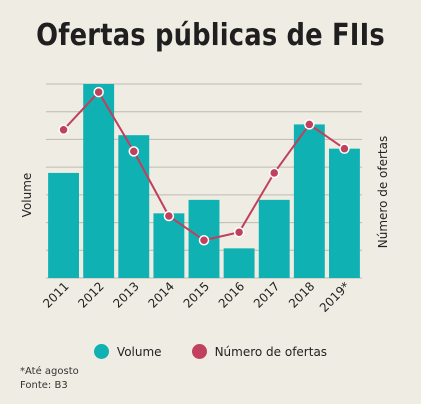 The height and width of the screenshot is (404, 421). I want to click on point-offers-2015, so click(204, 240).